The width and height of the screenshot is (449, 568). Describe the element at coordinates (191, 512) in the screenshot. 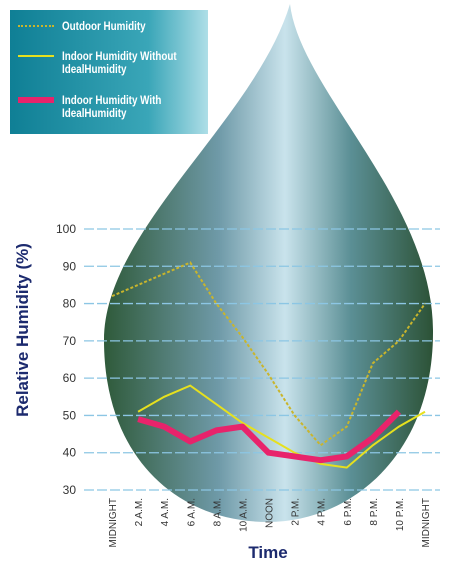

I see `x-tick-label: 6 A.M.` at that location.